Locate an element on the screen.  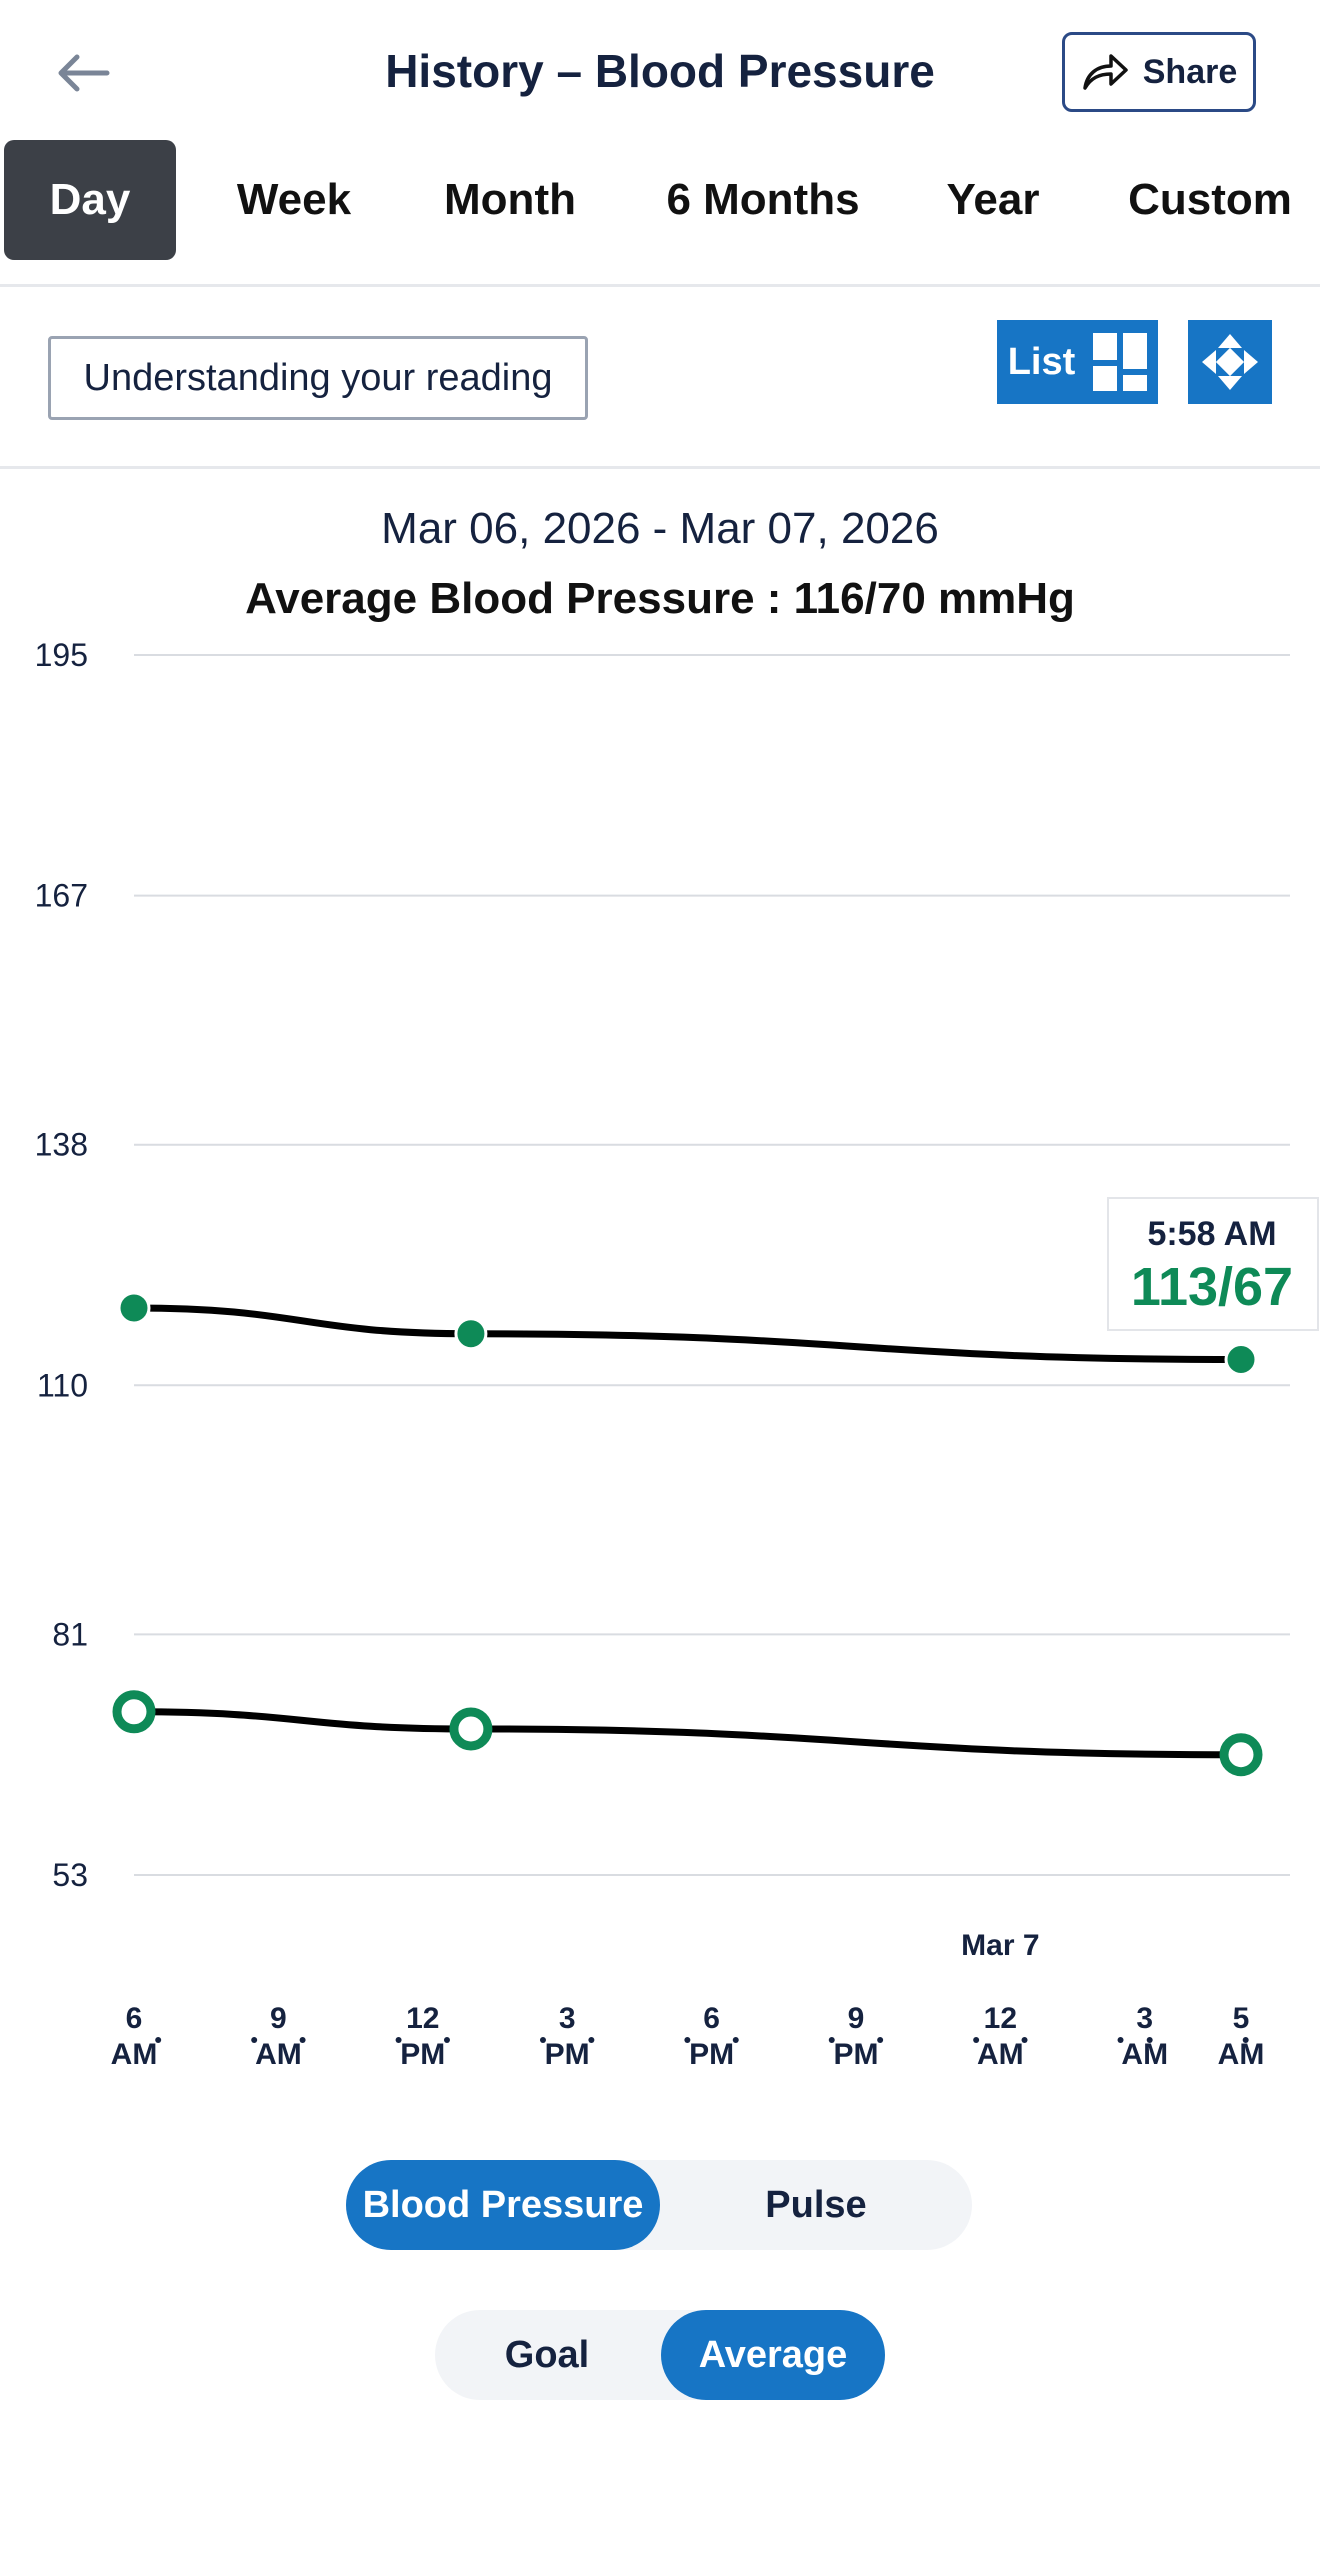
y-tick-label: 110 is located at coordinates (62, 1385).